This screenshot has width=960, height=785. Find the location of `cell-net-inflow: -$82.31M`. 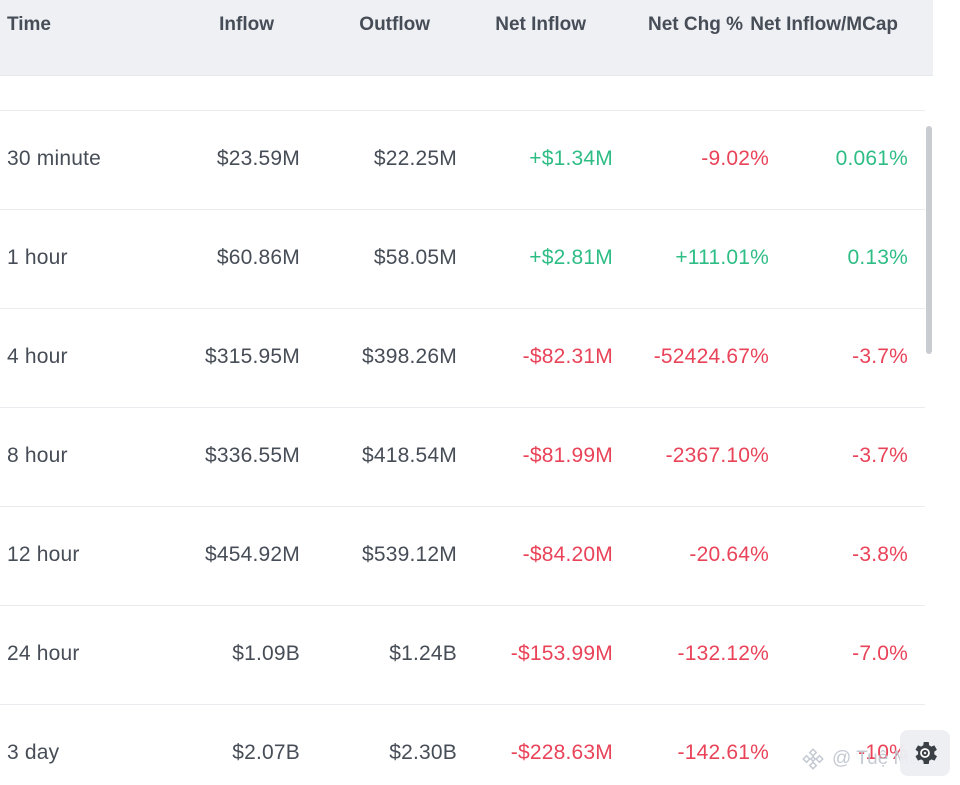

cell-net-inflow: -$82.31M is located at coordinates (567, 356).